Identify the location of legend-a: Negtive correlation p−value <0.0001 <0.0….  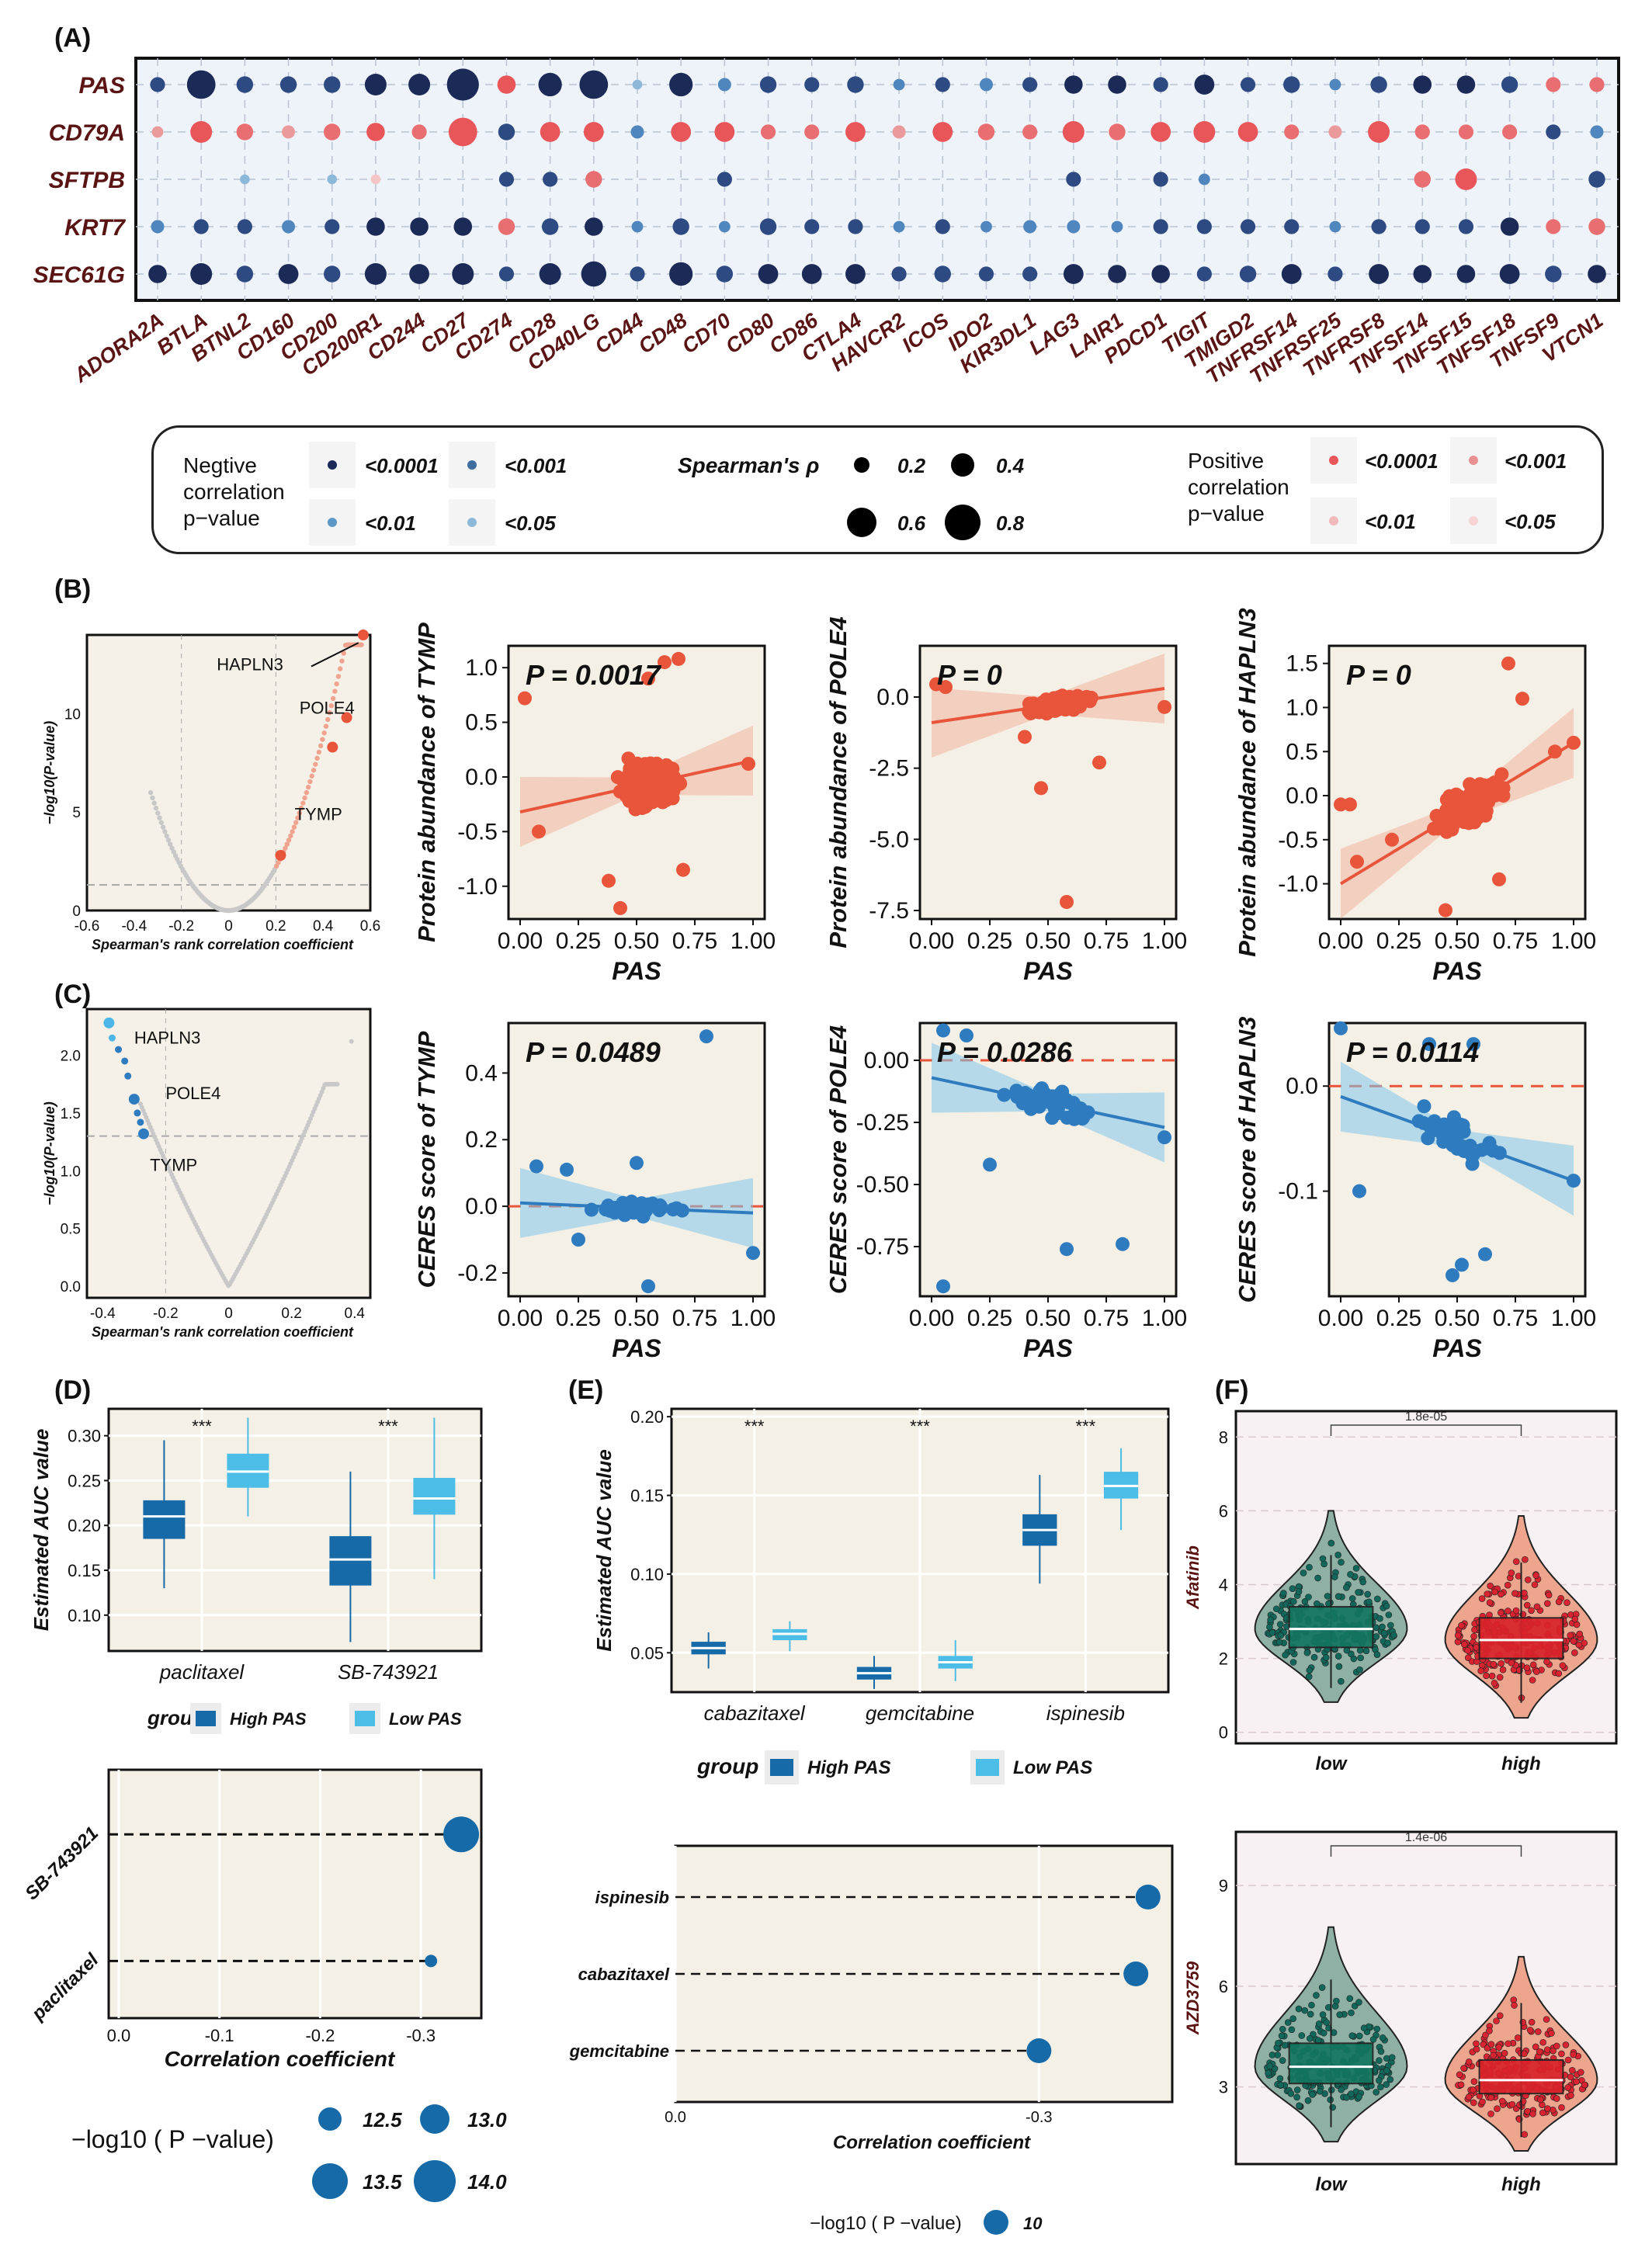
(877, 489).